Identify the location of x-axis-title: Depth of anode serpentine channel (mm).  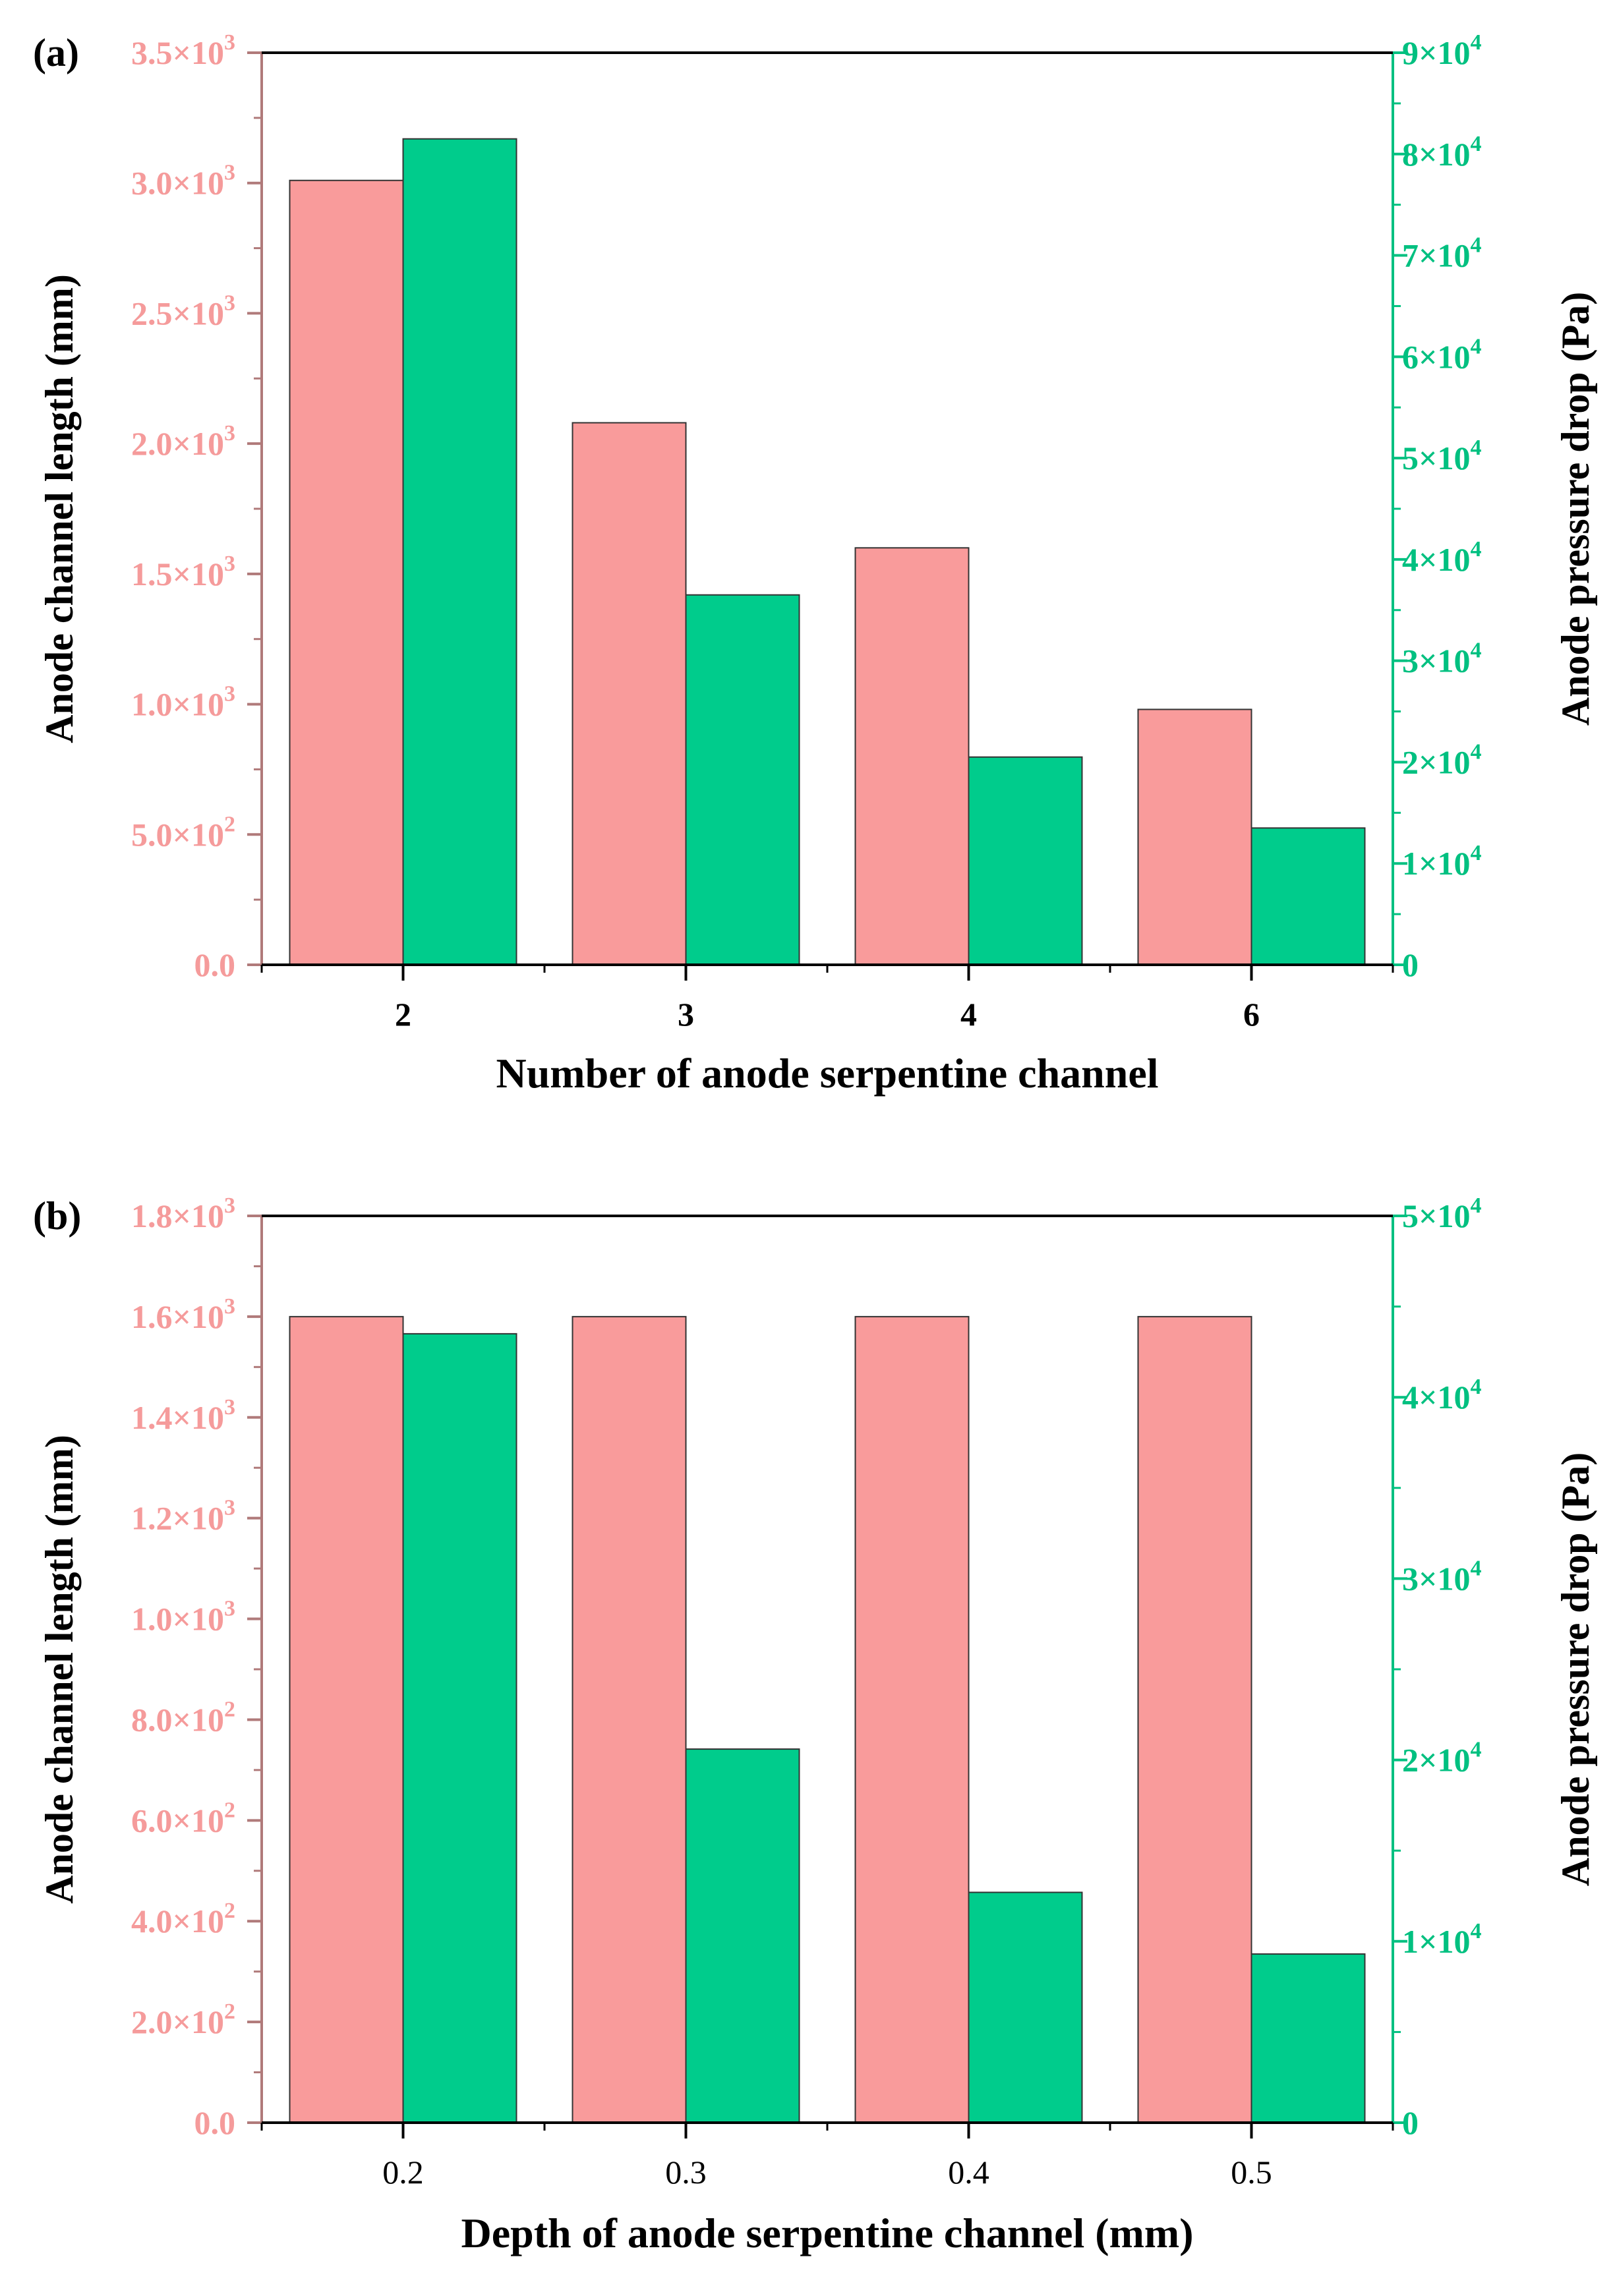
(827, 2233).